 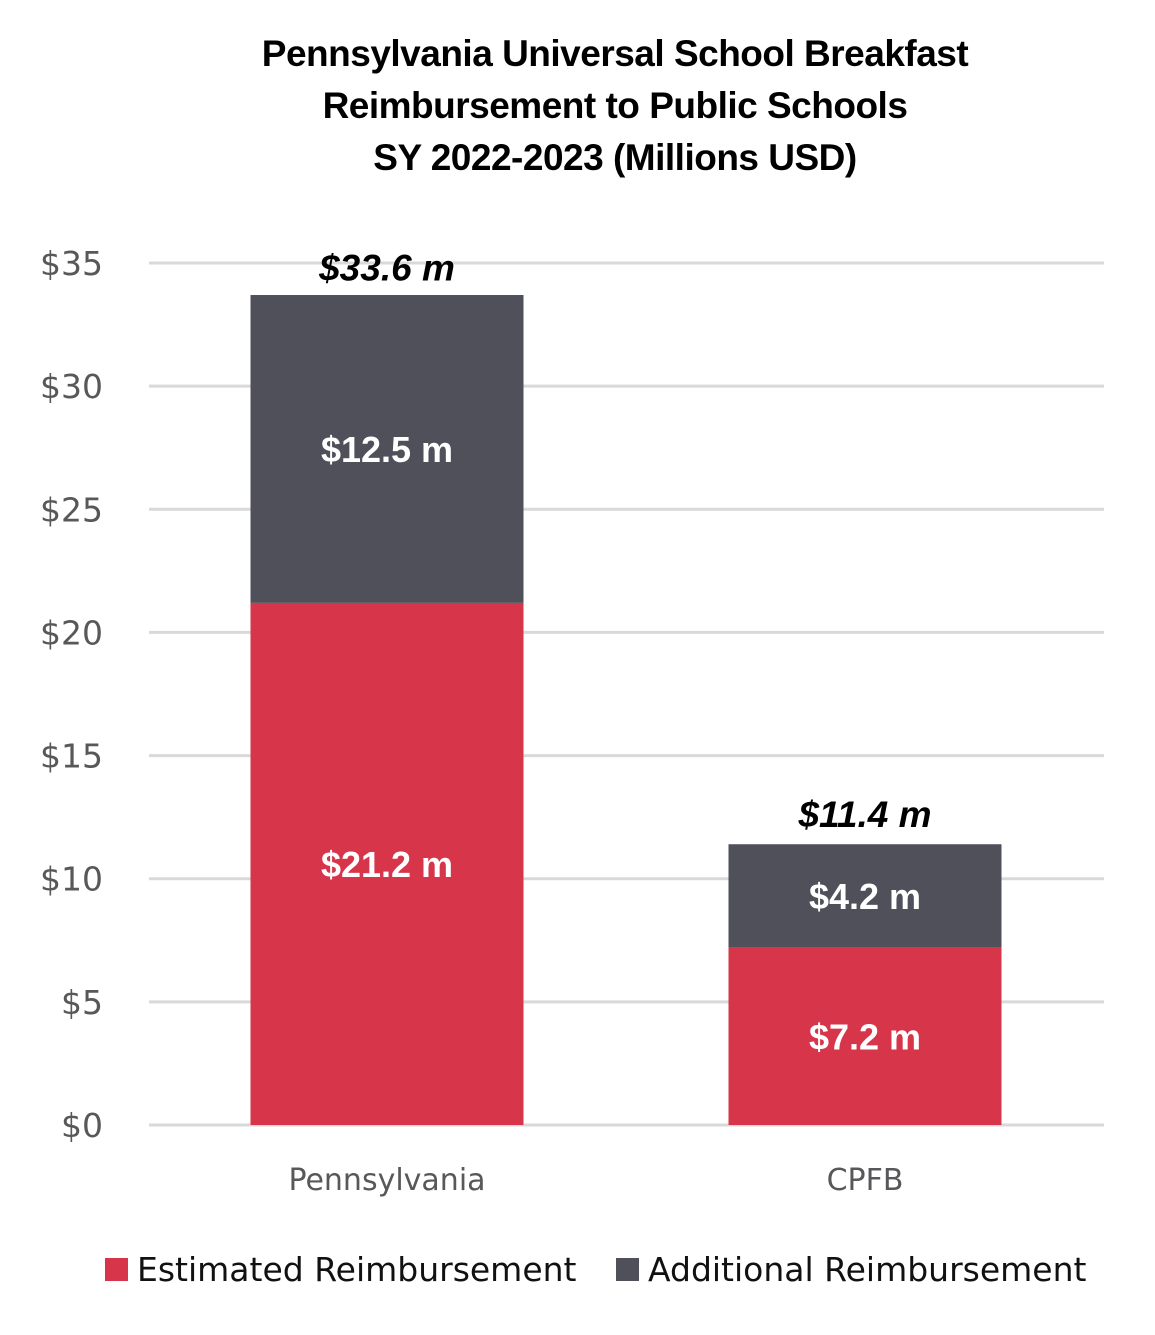 What do you see at coordinates (865, 1180) in the screenshot?
I see `x-category-label: CPFB` at bounding box center [865, 1180].